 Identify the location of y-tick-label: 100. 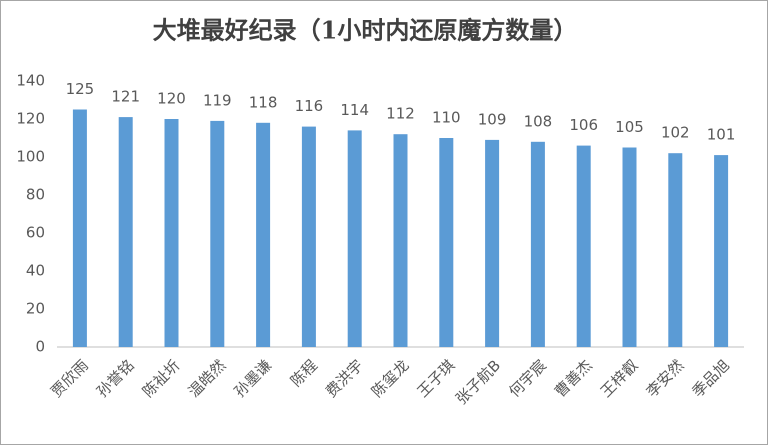
(30, 157).